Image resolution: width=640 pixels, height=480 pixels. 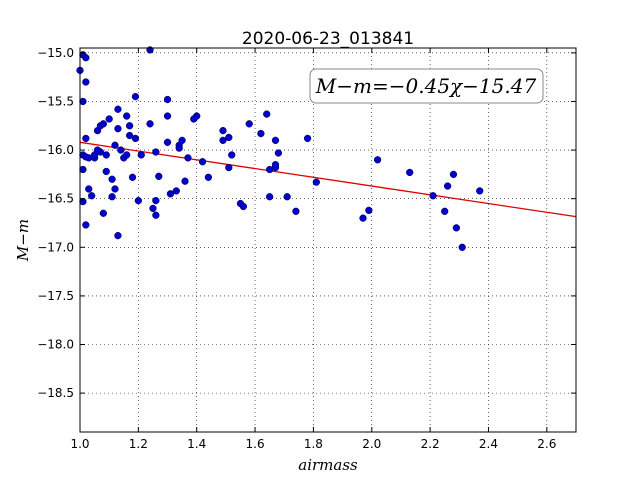 What do you see at coordinates (79, 444) in the screenshot?
I see `x-tick-label: 1.0` at bounding box center [79, 444].